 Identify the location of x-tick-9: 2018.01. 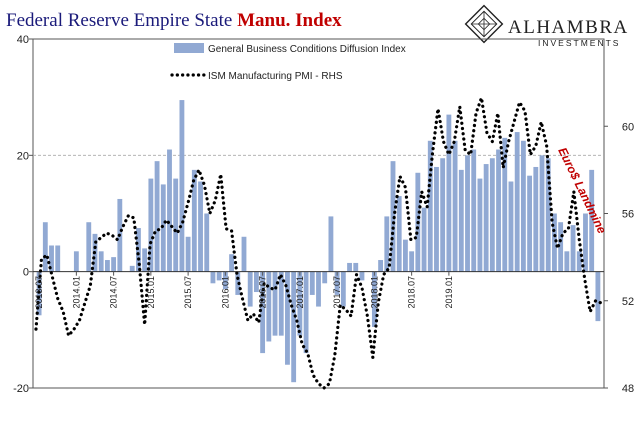
(374, 292).